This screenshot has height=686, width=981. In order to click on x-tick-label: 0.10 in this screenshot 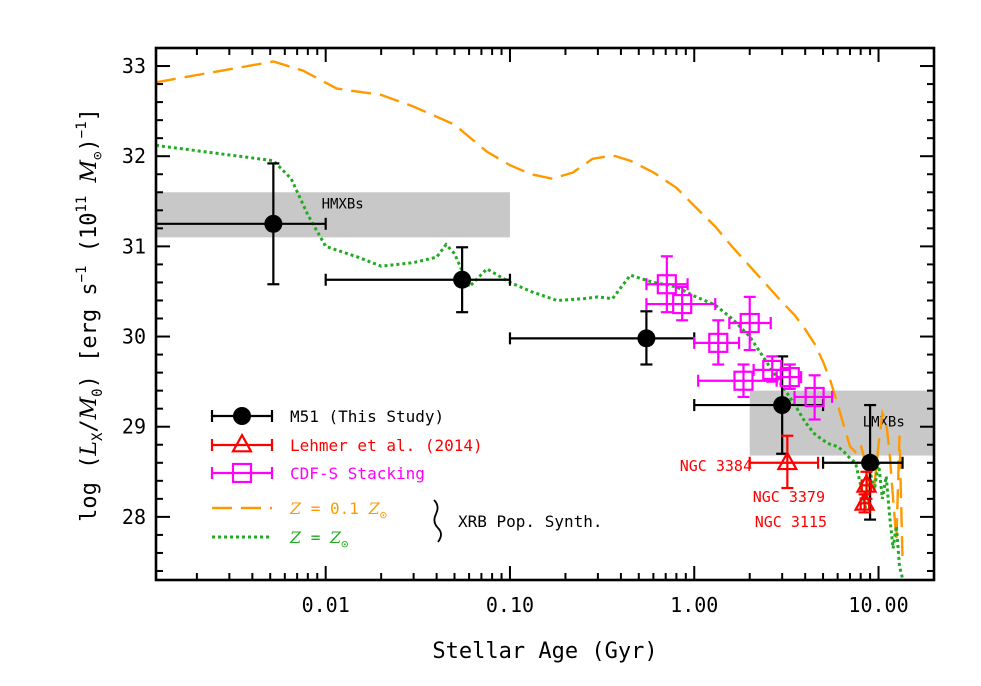, I will do `click(510, 605)`.